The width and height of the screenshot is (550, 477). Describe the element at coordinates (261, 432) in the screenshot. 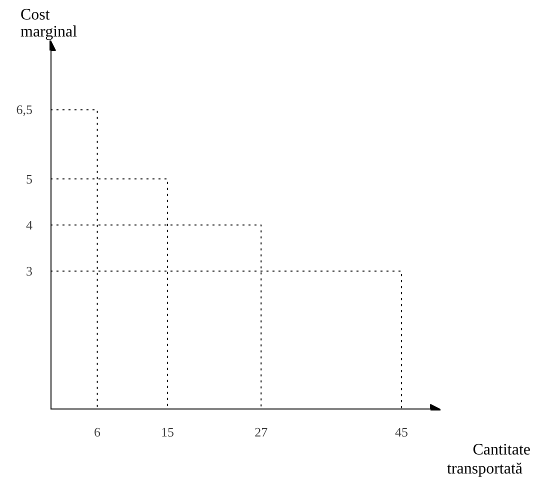

I see `x-tick-label: 27` at that location.